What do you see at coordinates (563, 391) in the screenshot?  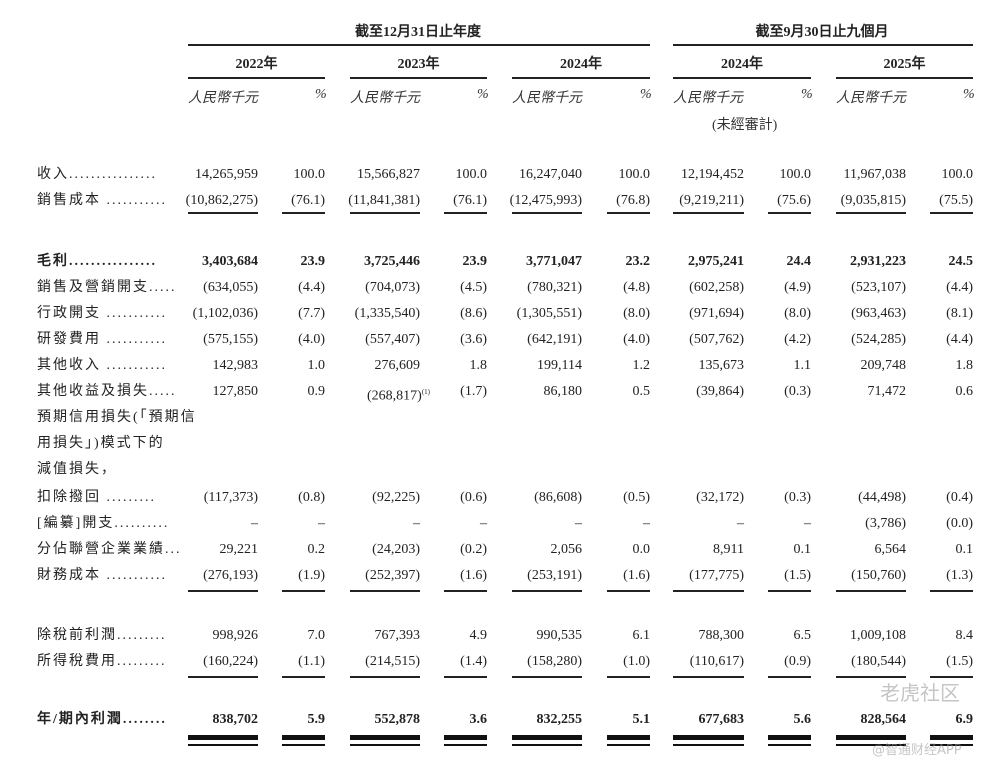 I see `cell-value: 86,180` at bounding box center [563, 391].